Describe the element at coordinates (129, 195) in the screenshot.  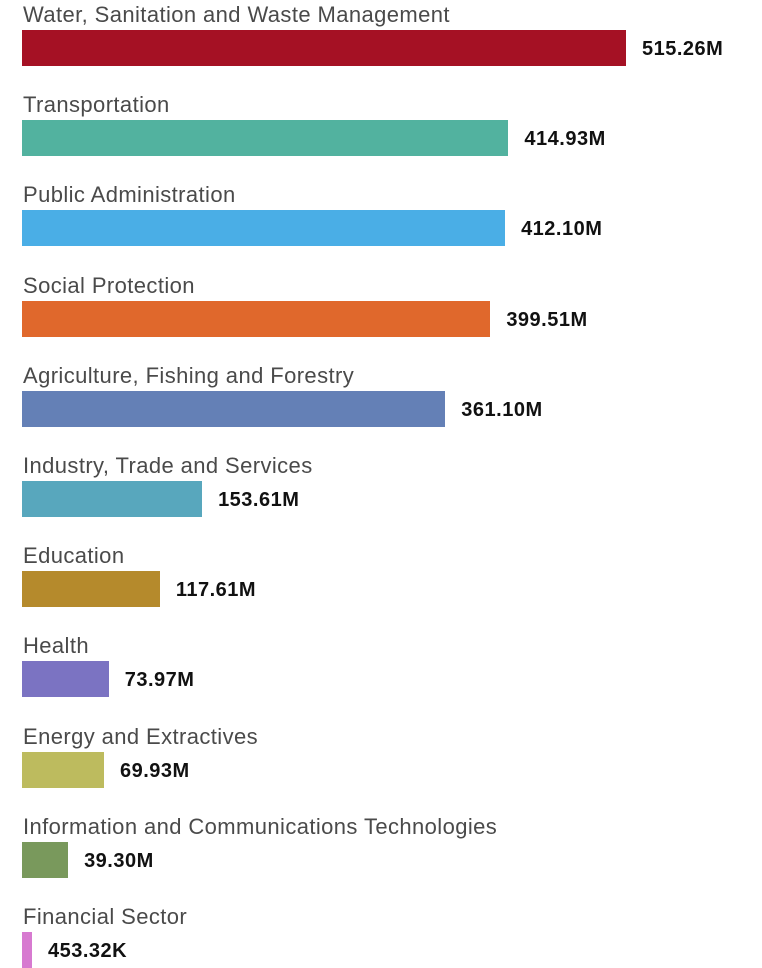
I see `category-label: Public Administration` at that location.